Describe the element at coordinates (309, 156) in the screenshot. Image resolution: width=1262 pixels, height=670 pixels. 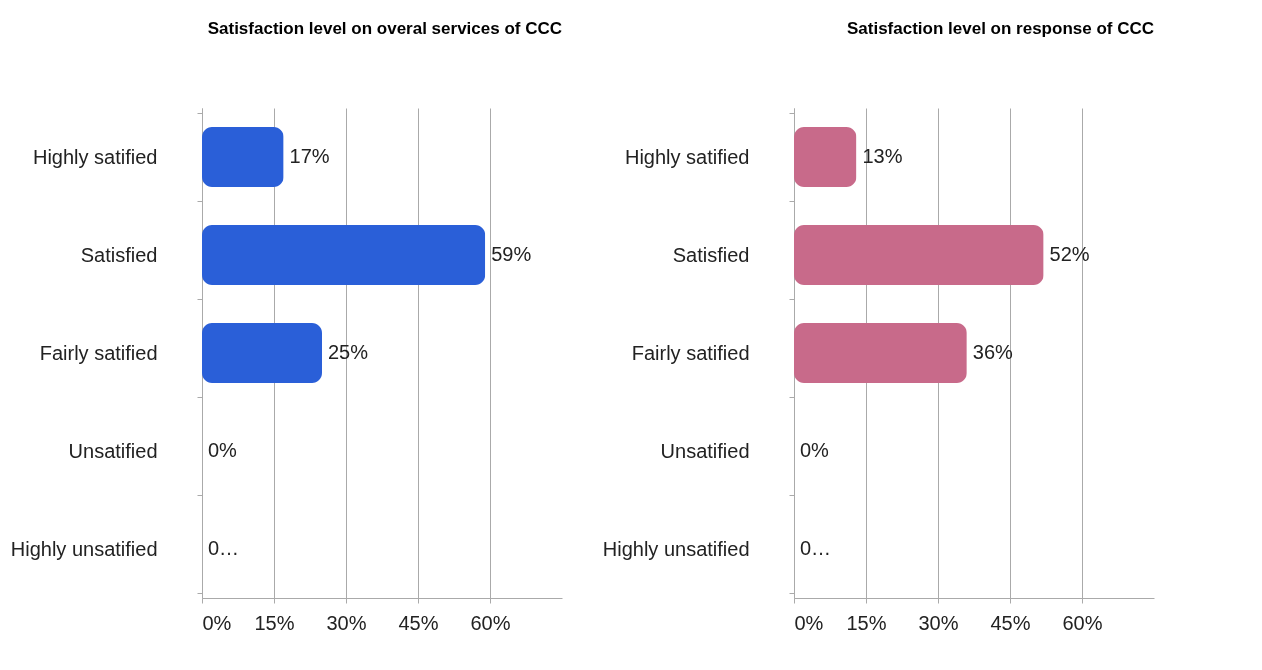
I see `data-label: 17%` at that location.